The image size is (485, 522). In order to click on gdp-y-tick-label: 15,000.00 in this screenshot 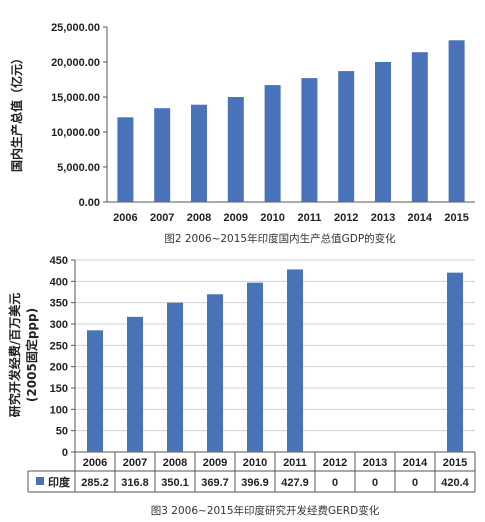, I will do `click(75, 98)`.